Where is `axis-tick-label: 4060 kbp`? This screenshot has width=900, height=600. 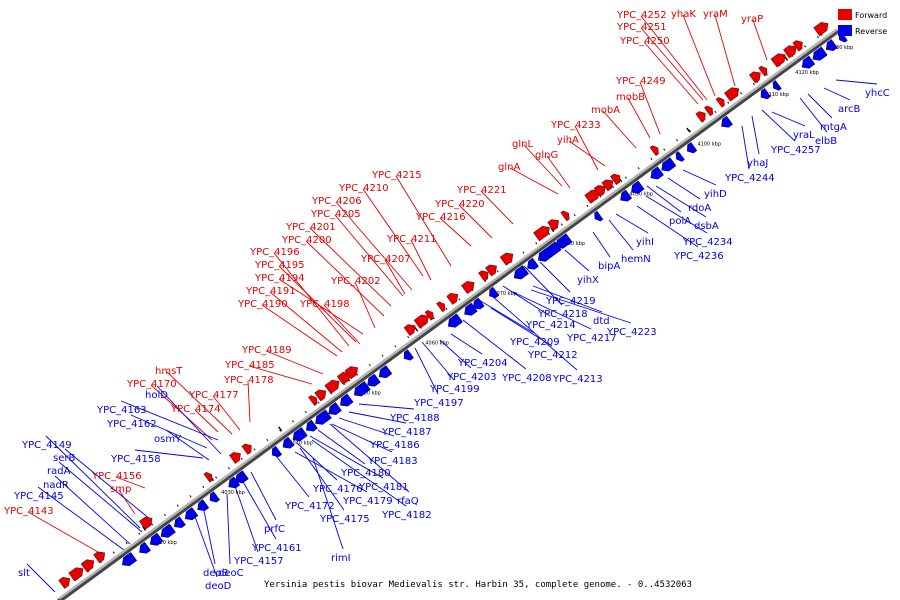
axis-tick-label: 4060 kbp is located at coordinates (437, 344).